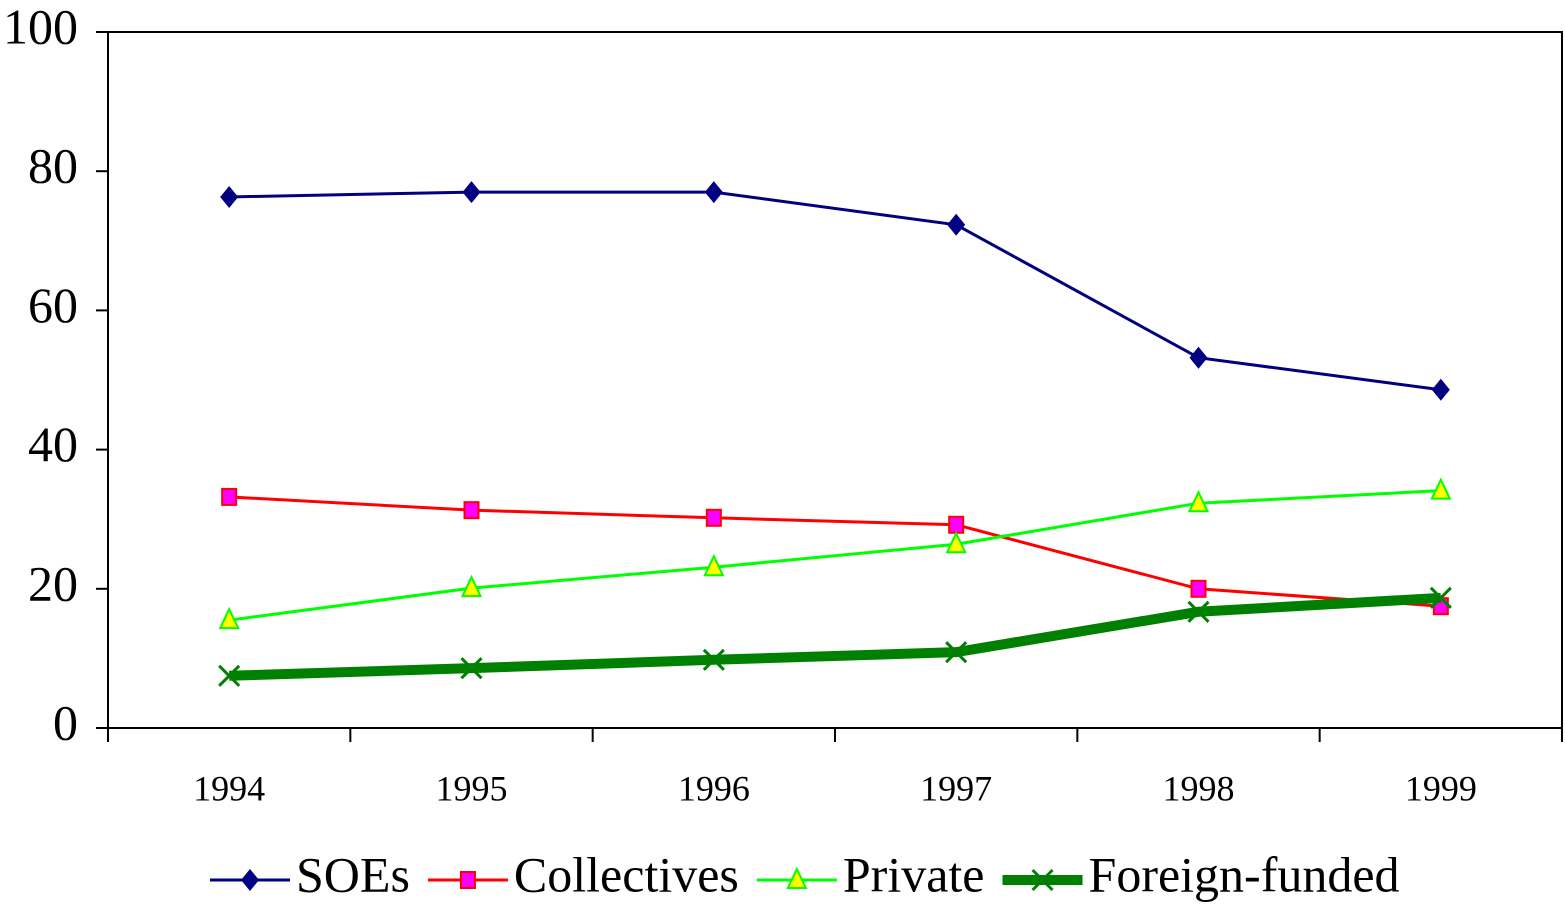 The width and height of the screenshot is (1565, 912). I want to click on x-tick-label: 1997, so click(956, 788).